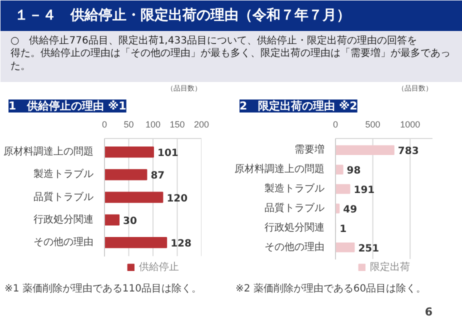  I want to click on data-label: 783, so click(408, 152).